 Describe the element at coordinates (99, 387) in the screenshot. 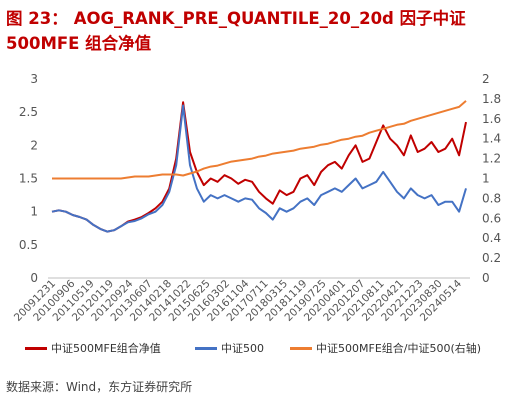

I see `source-note: 数据来源：Wind，东方证券研究所` at that location.